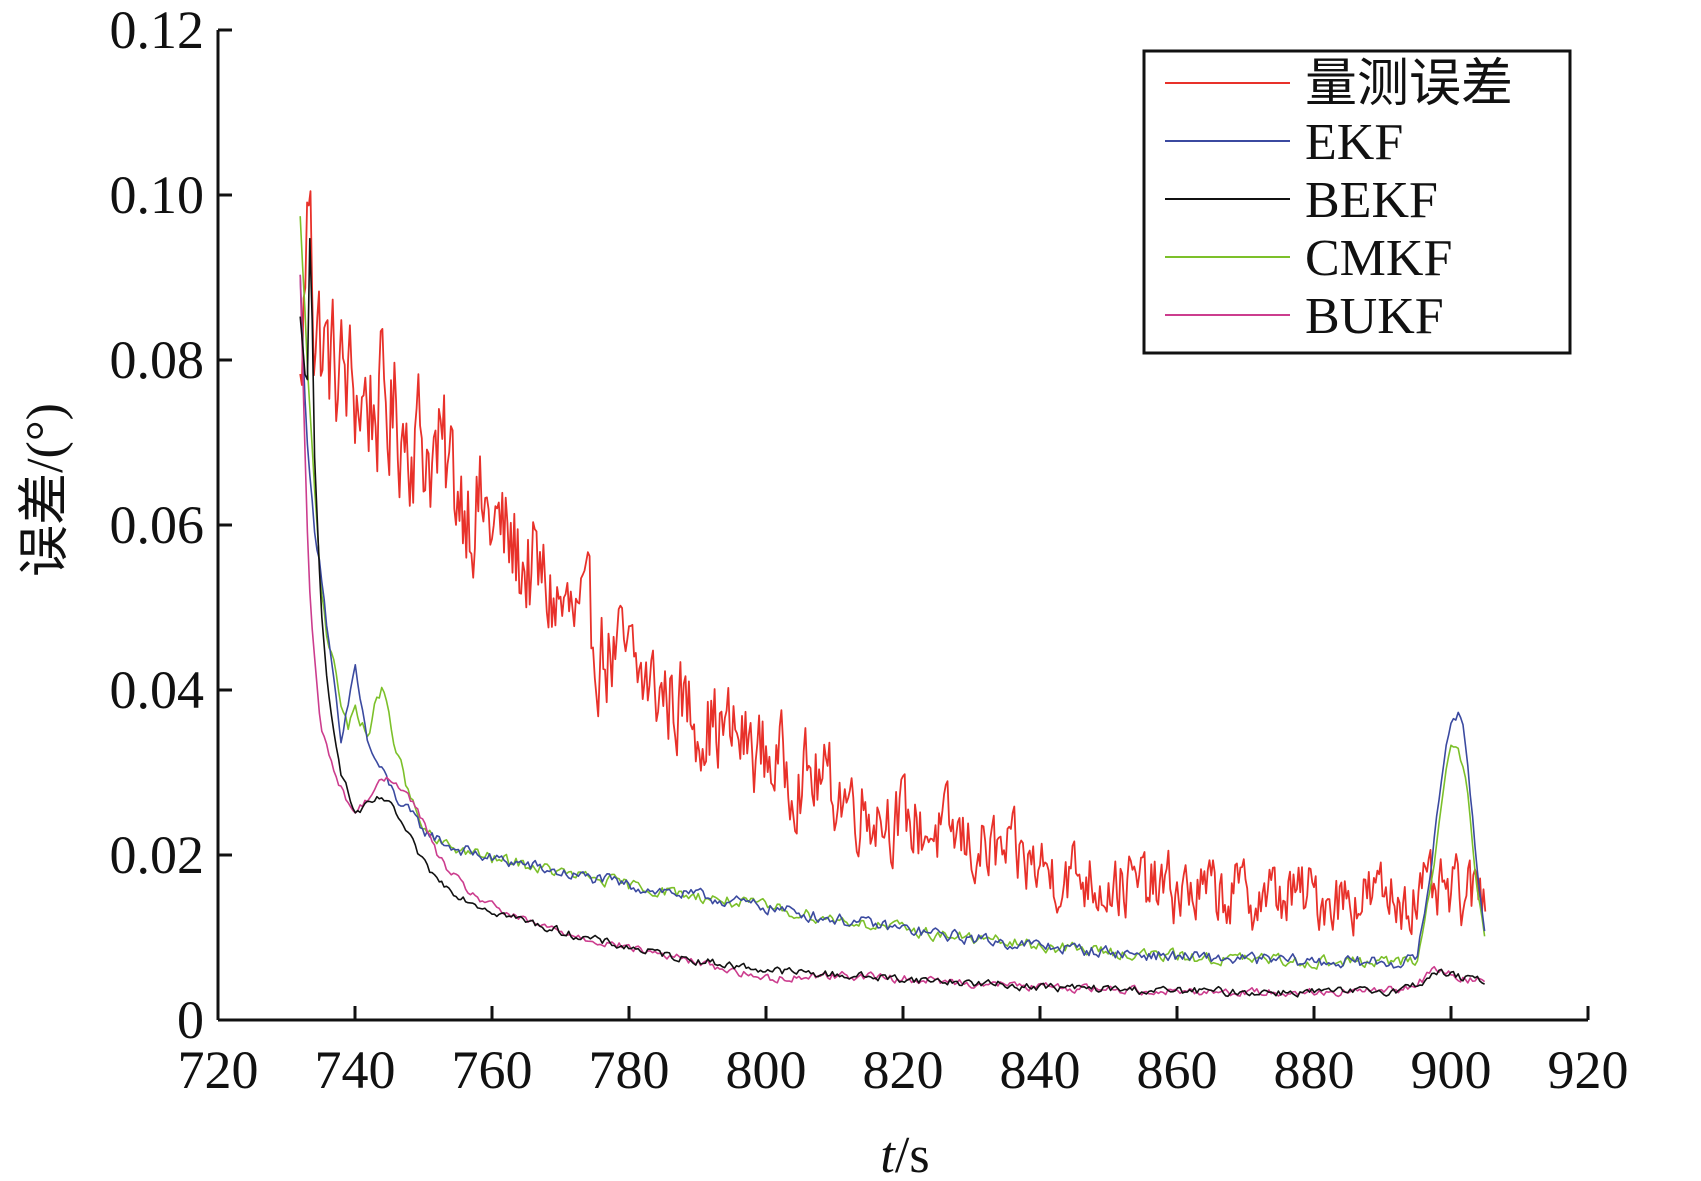 The width and height of the screenshot is (1701, 1181). Describe the element at coordinates (355, 1070) in the screenshot. I see `x-tick-label: 740` at that location.